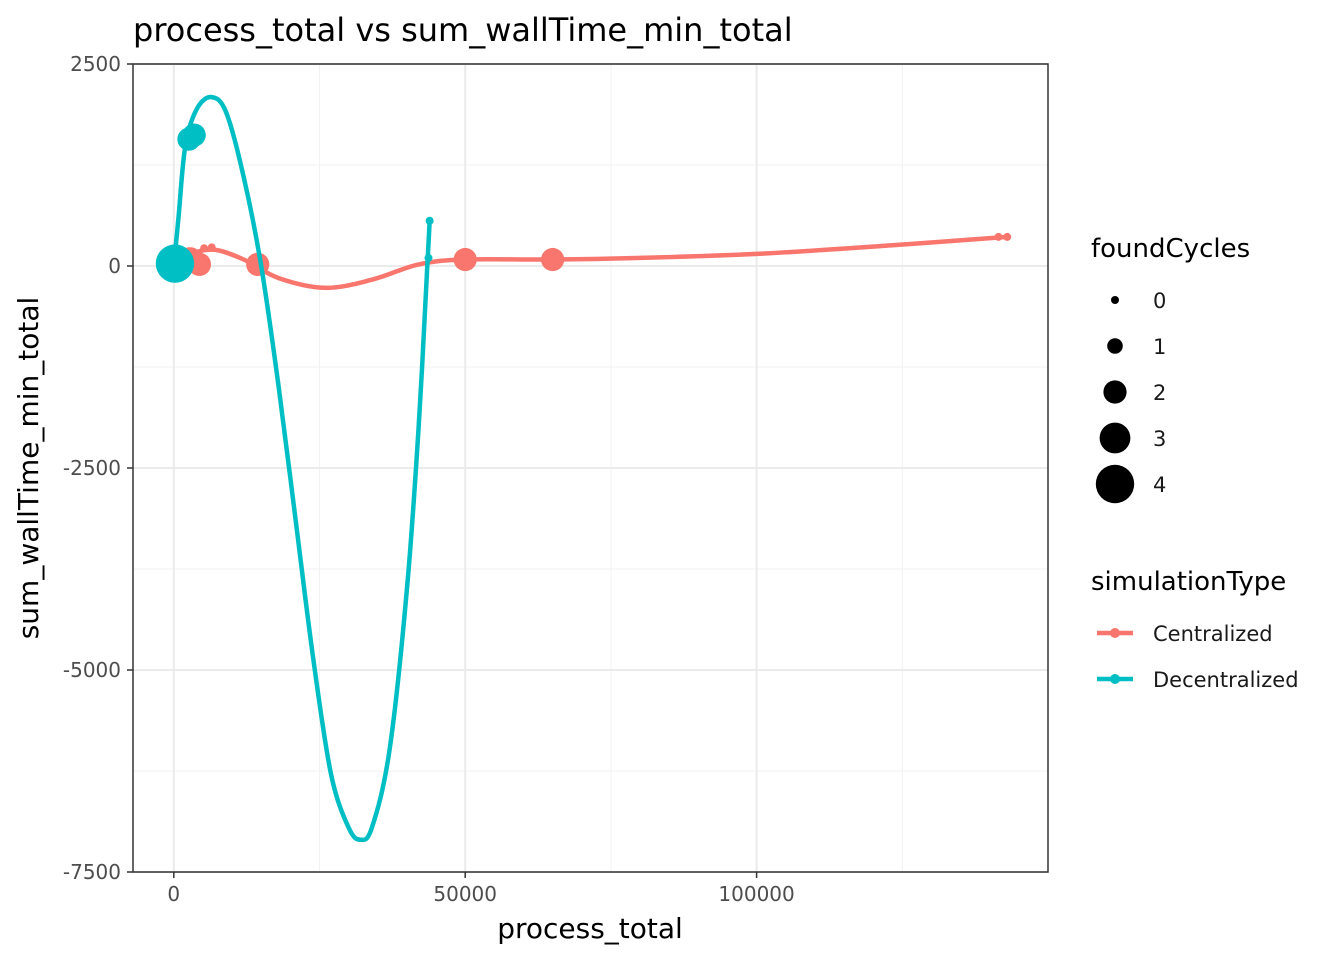 The image size is (1344, 960). Describe the element at coordinates (1159, 485) in the screenshot. I see `size-legend-label: 4` at that location.